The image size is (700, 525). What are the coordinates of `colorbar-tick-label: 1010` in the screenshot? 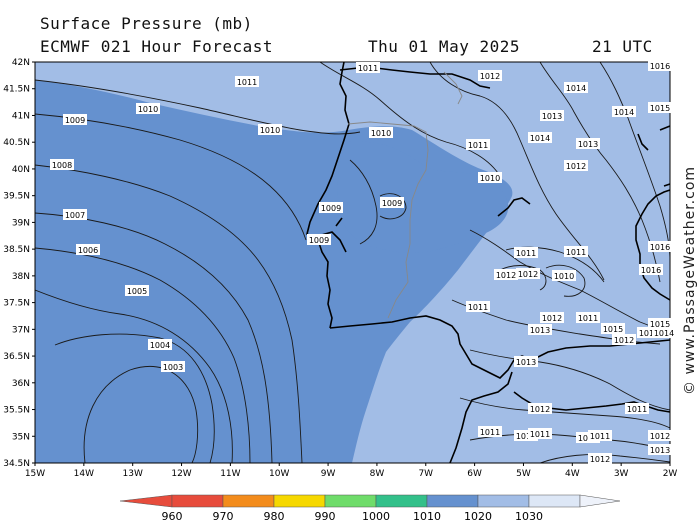 It's located at (427, 516).